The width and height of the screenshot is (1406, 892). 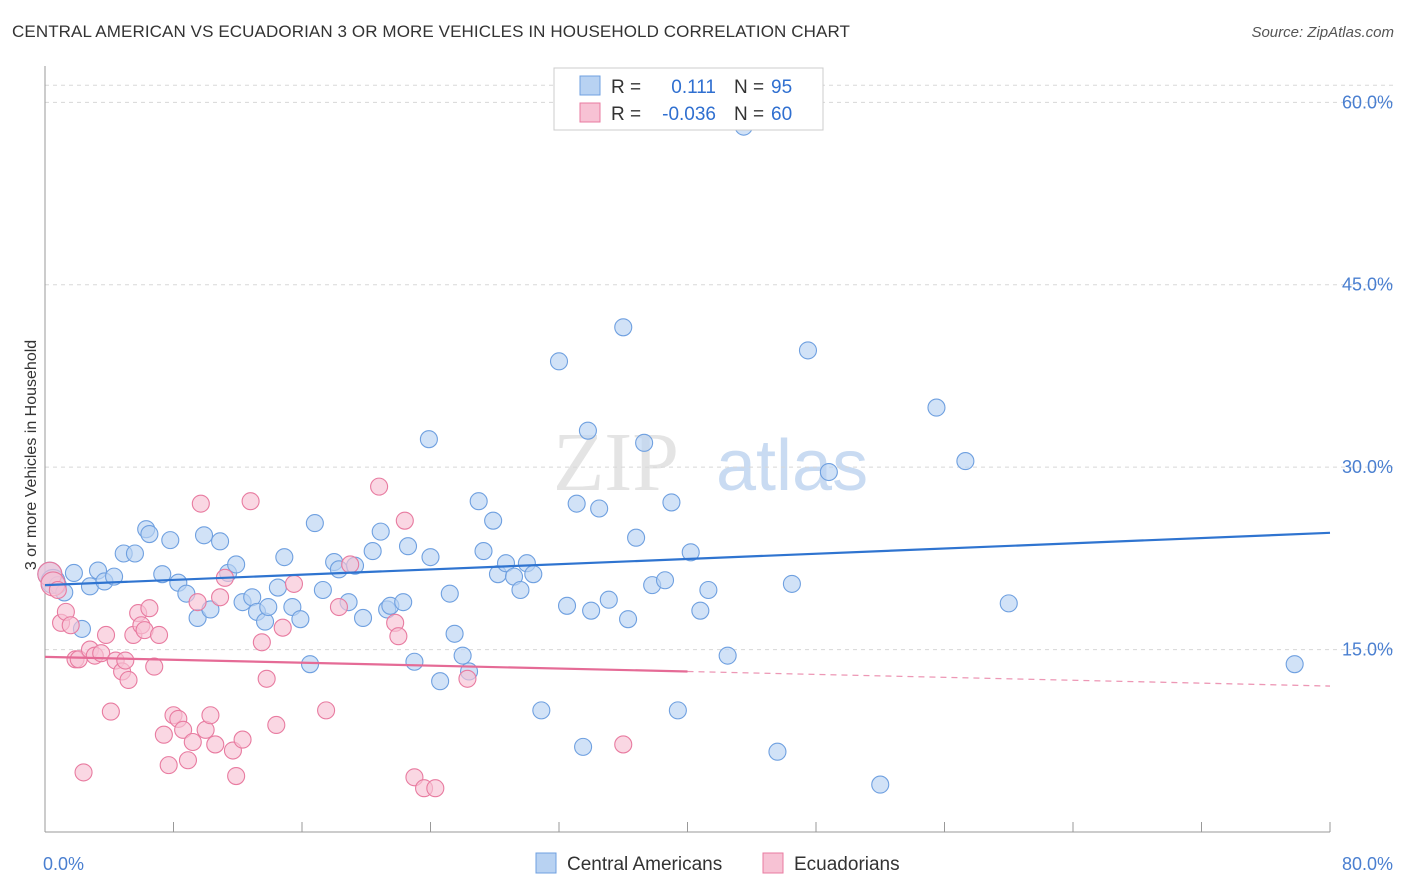 What do you see at coordinates (749, 114) in the screenshot?
I see `legend-n-label-2: N =` at bounding box center [749, 114].